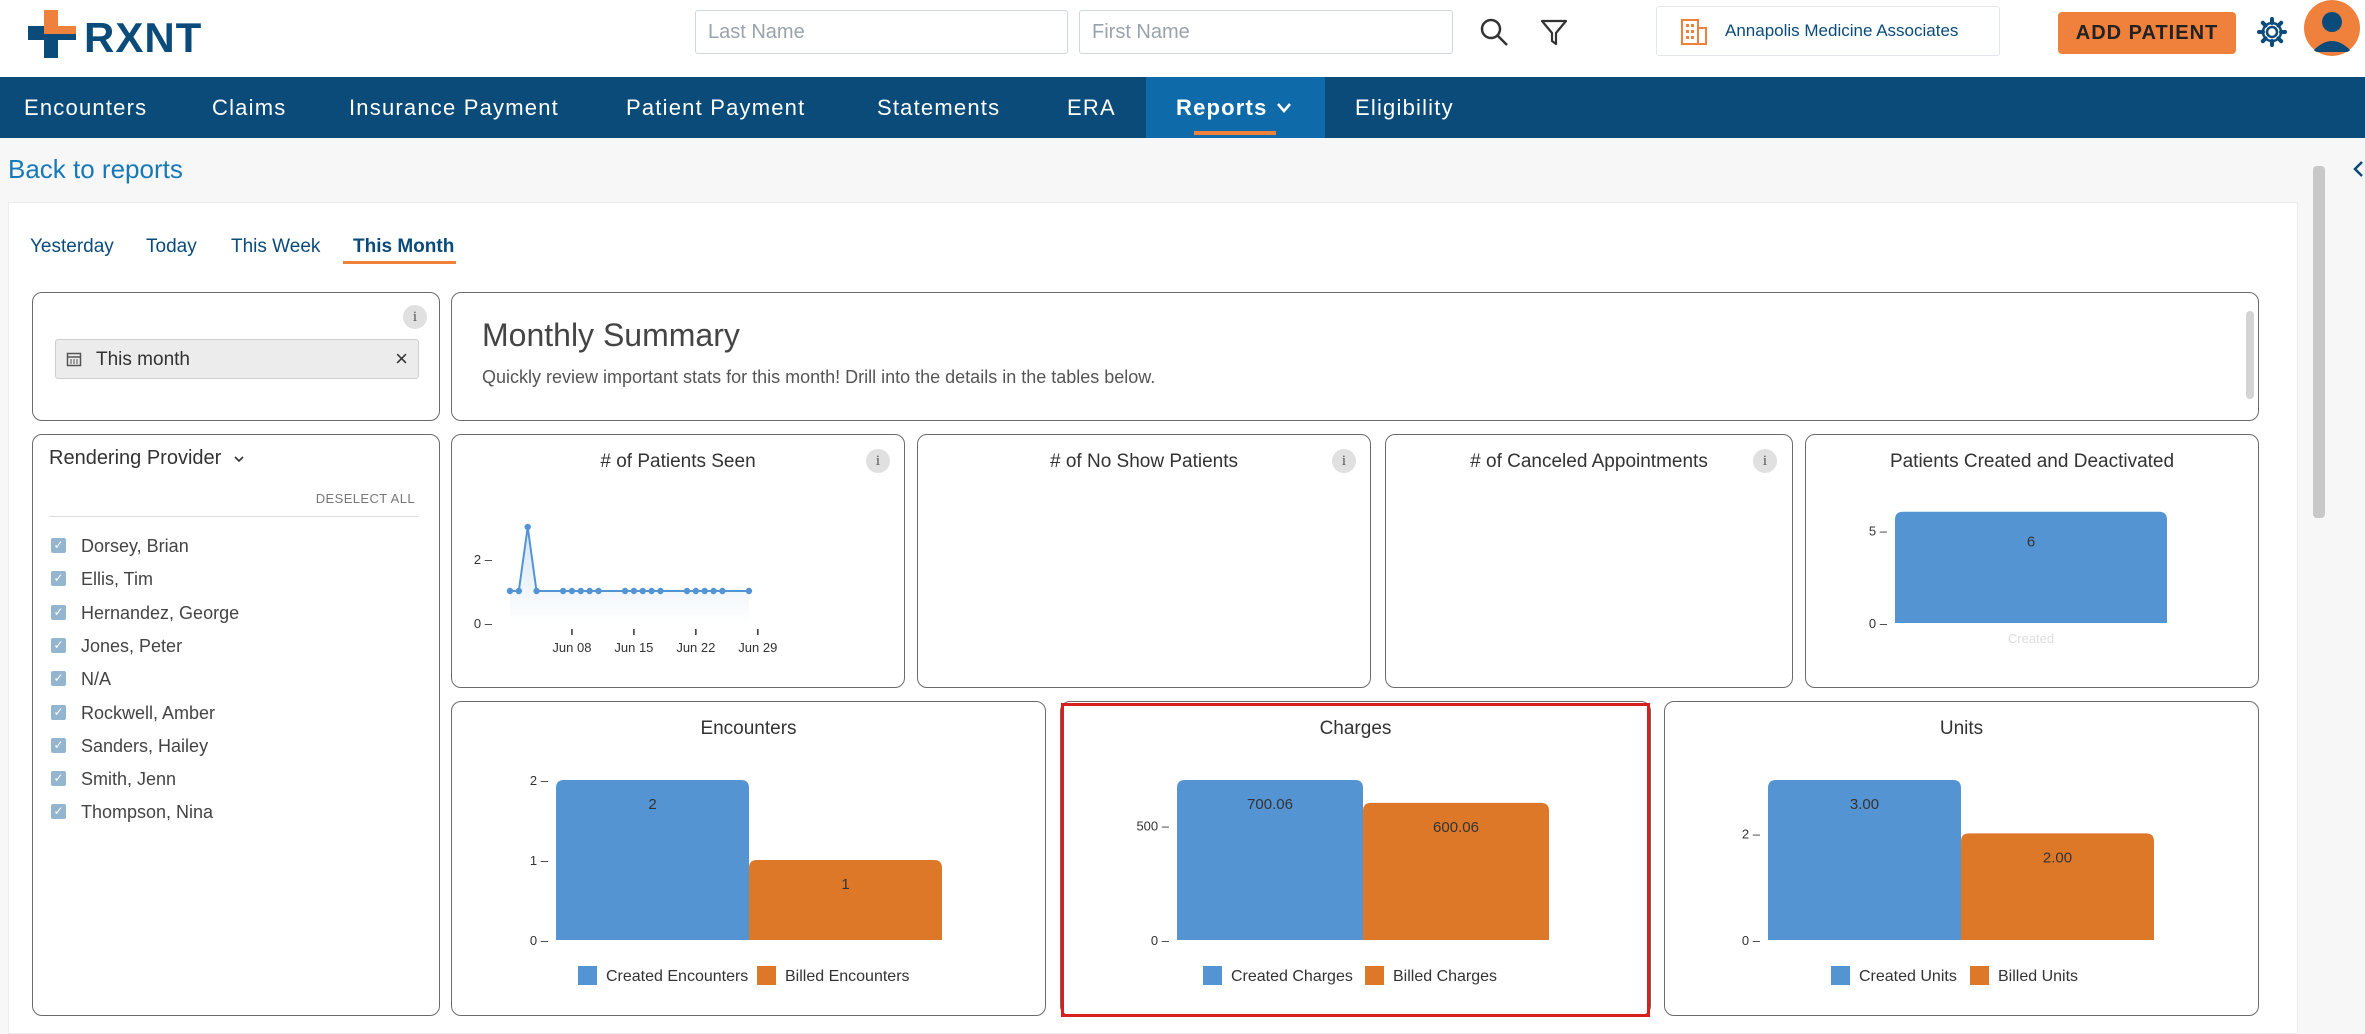 This screenshot has height=1034, width=2365. What do you see at coordinates (539, 780) in the screenshot?
I see `y-tick-label: 2 –` at bounding box center [539, 780].